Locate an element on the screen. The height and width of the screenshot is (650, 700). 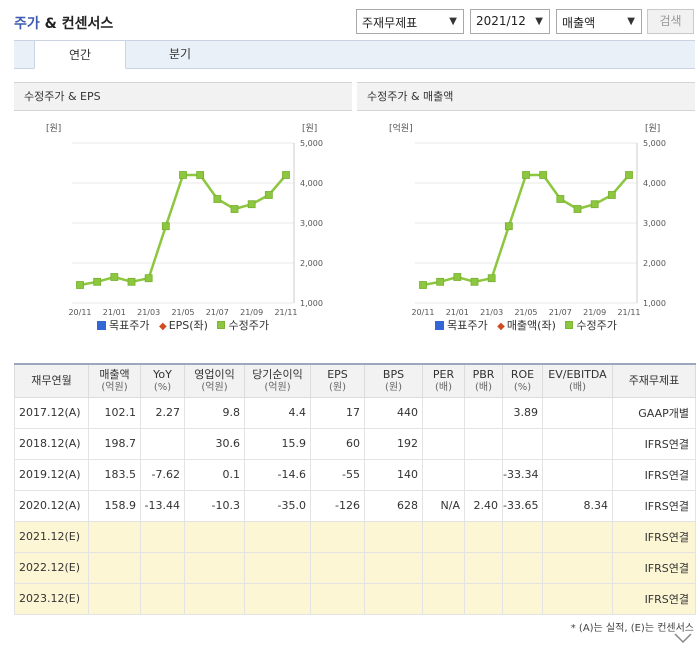
x-tick-label: 21/07 is located at coordinates (560, 312).